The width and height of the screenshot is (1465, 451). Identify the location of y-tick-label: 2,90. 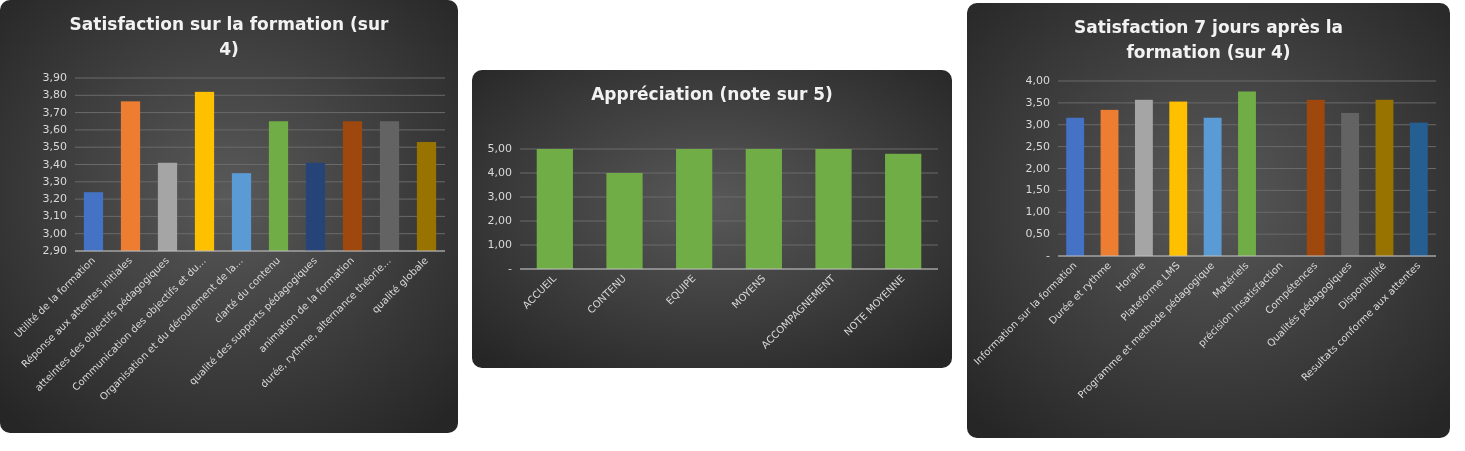
(54, 250).